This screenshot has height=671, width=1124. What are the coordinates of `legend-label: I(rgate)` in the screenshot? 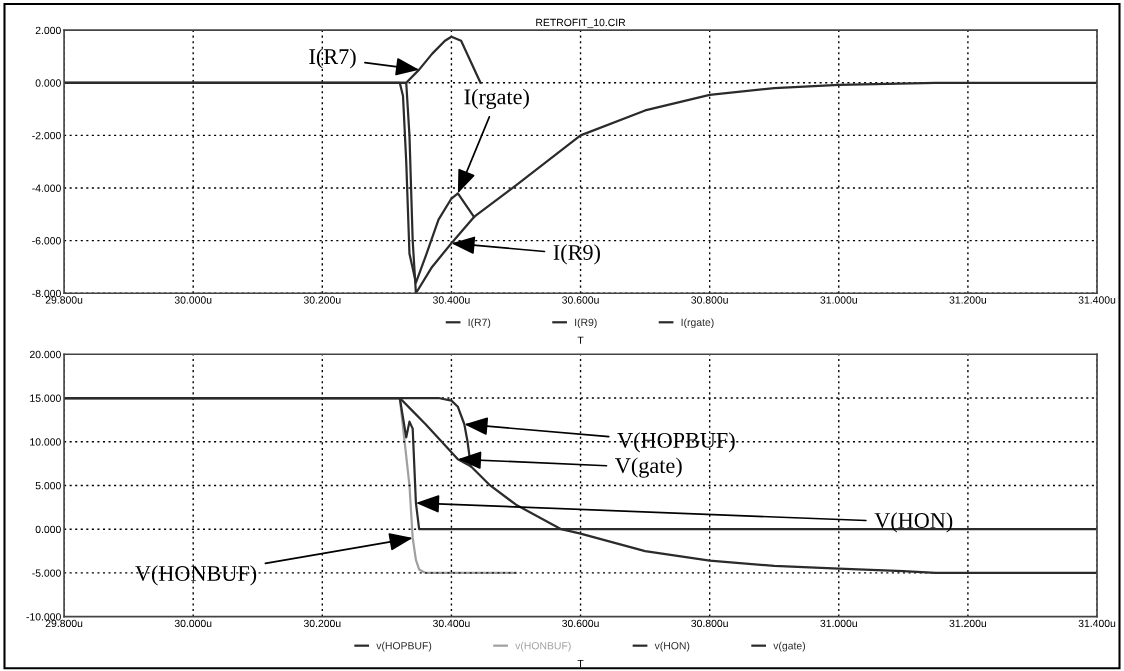 It's located at (697, 323).